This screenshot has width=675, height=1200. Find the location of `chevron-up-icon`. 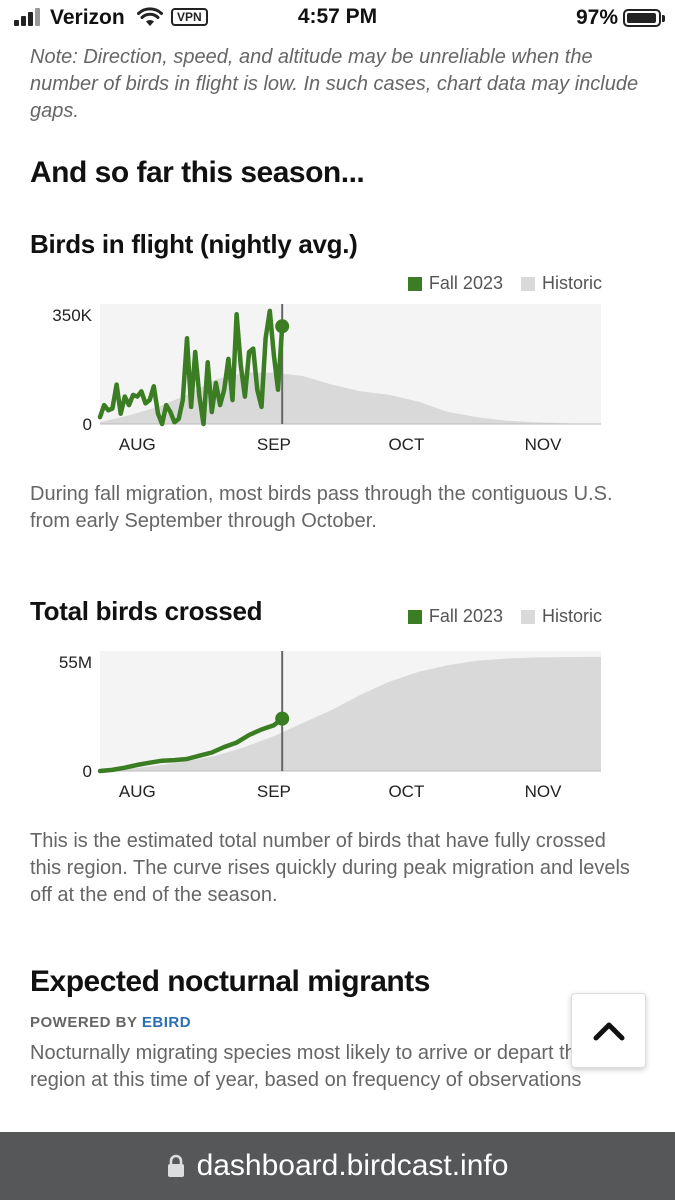

chevron-up-icon is located at coordinates (608, 1031).